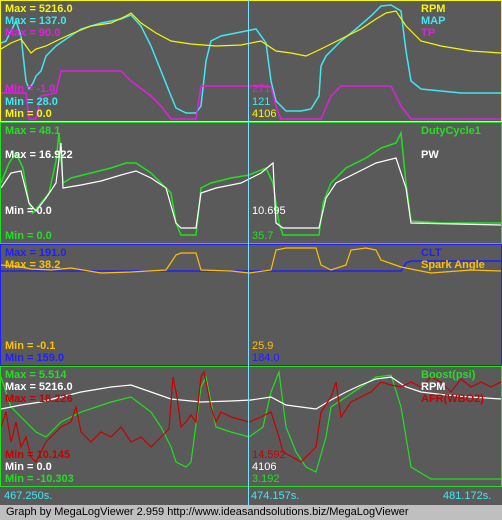  I want to click on spark-trace, so click(251, 260).